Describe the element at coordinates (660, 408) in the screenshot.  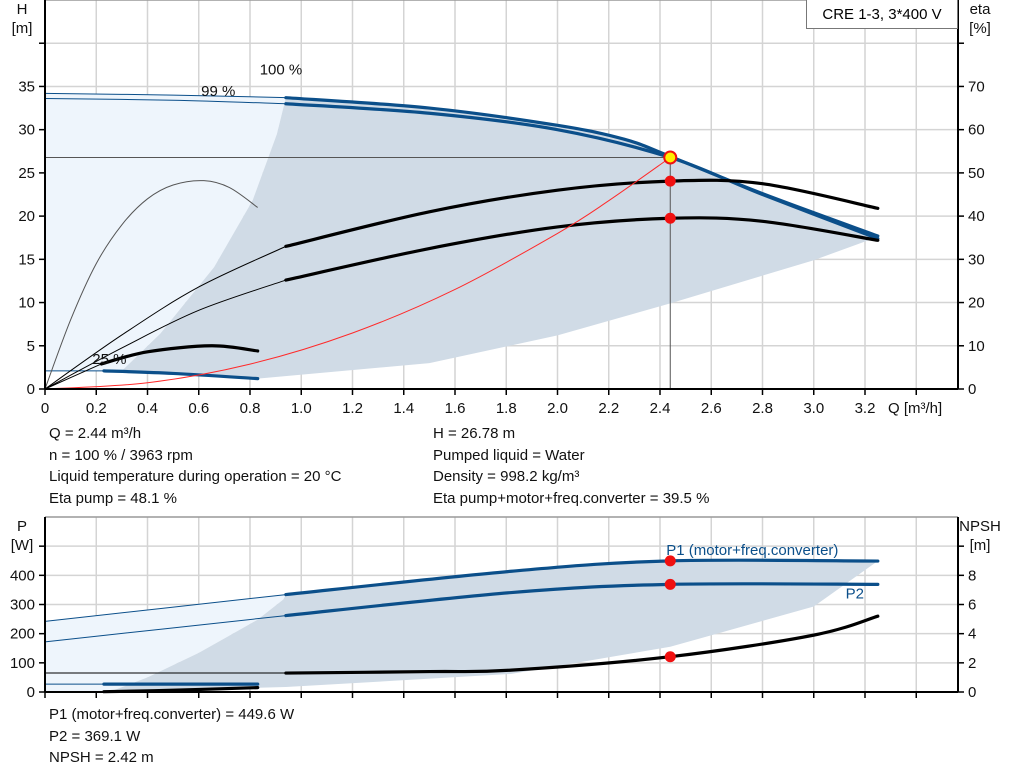
I see `x-tick-label: 2.4` at that location.